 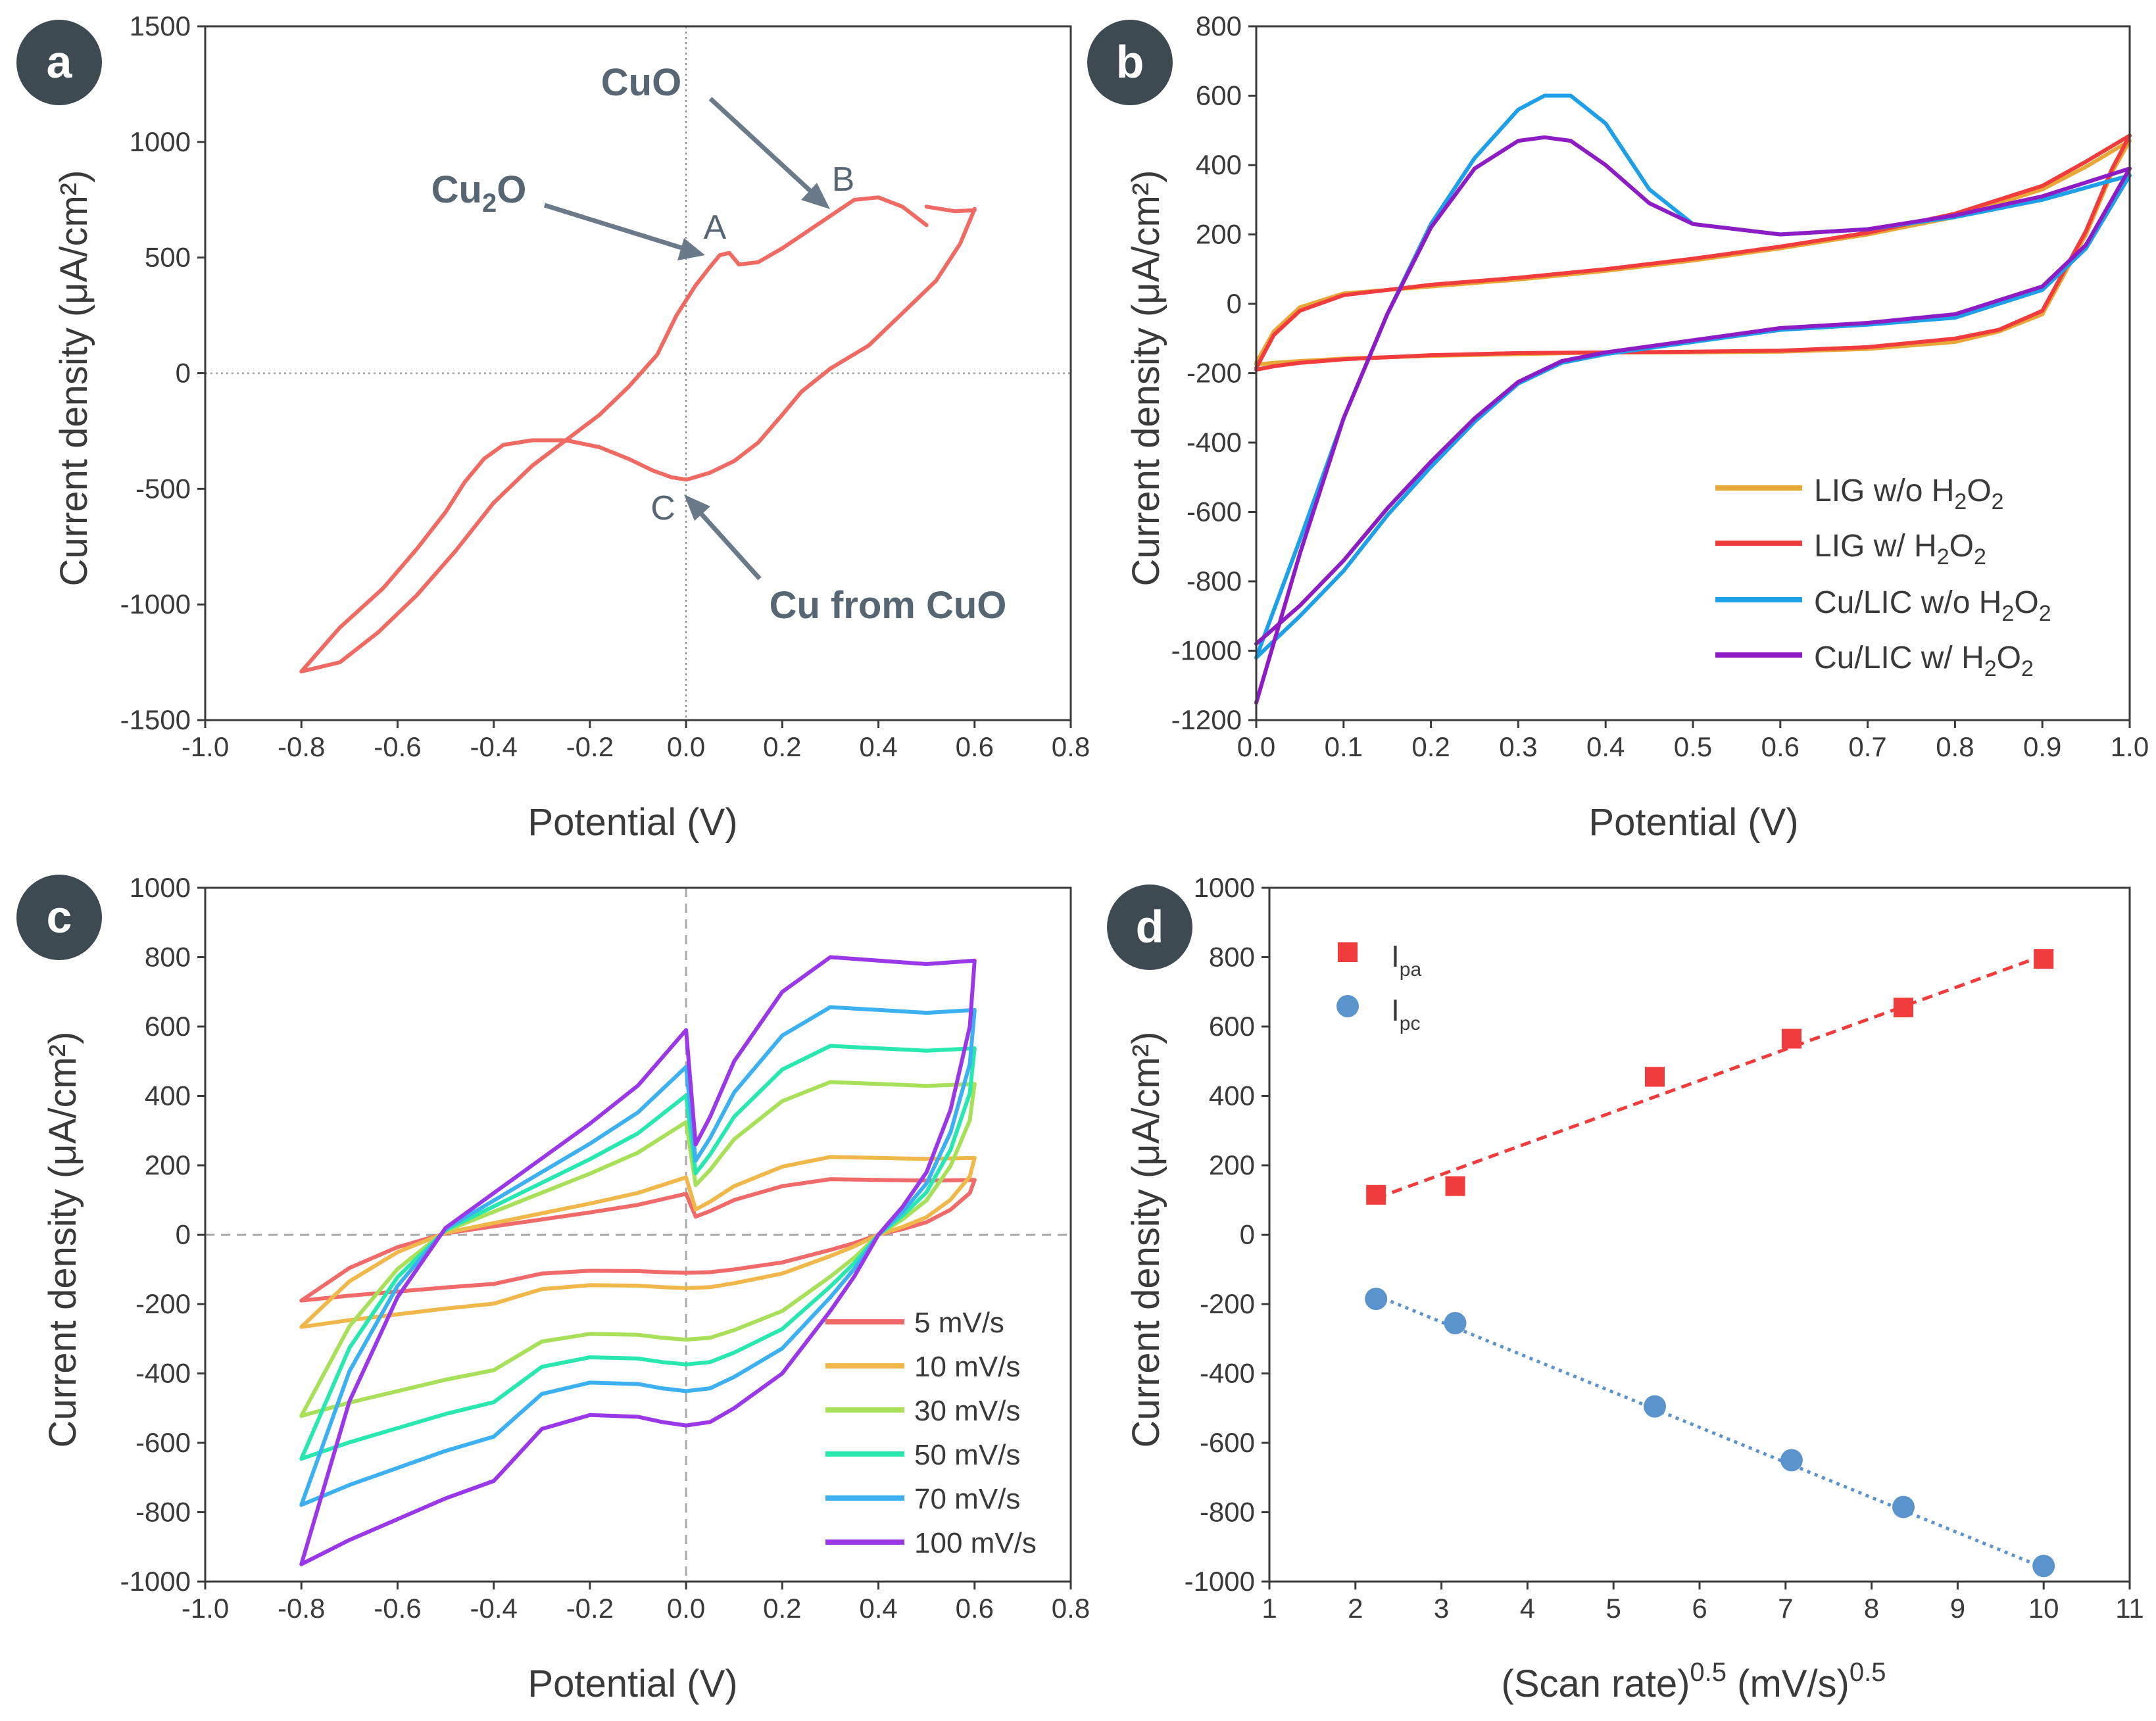 I want to click on a-y-tick-label: 1000, so click(x=160, y=141).